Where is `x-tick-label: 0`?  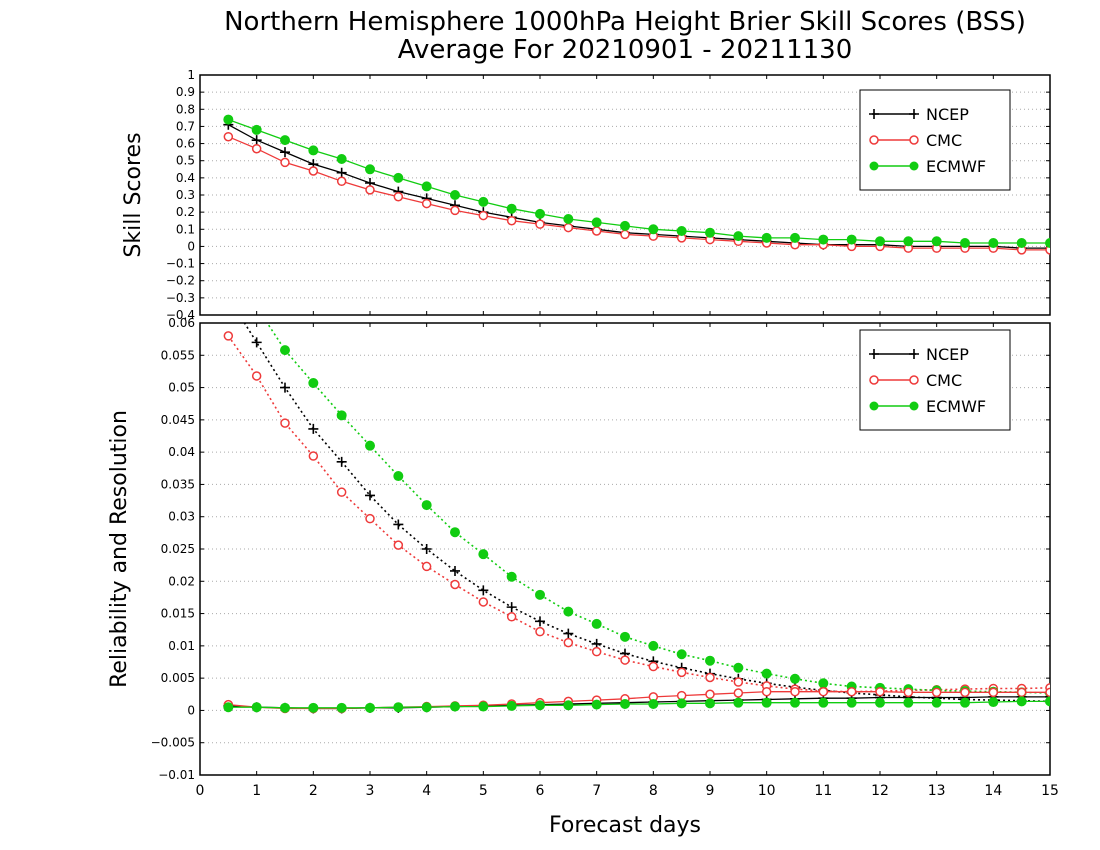
x-tick-label: 0 is located at coordinates (200, 791).